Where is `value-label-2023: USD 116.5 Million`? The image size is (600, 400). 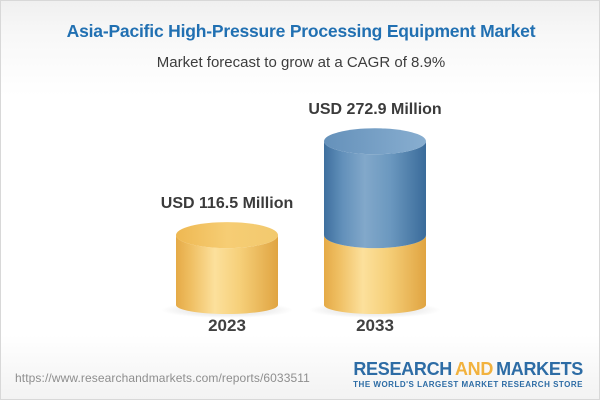
value-label-2023: USD 116.5 Million is located at coordinates (227, 204).